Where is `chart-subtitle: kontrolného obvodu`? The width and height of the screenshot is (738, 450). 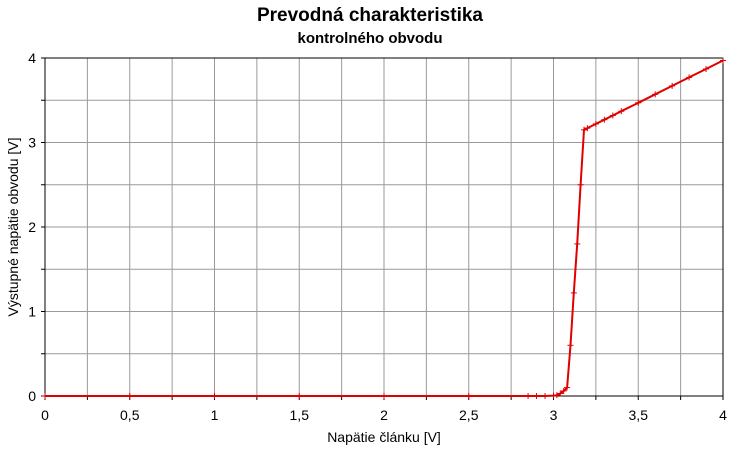
chart-subtitle: kontrolného obvodu is located at coordinates (370, 38).